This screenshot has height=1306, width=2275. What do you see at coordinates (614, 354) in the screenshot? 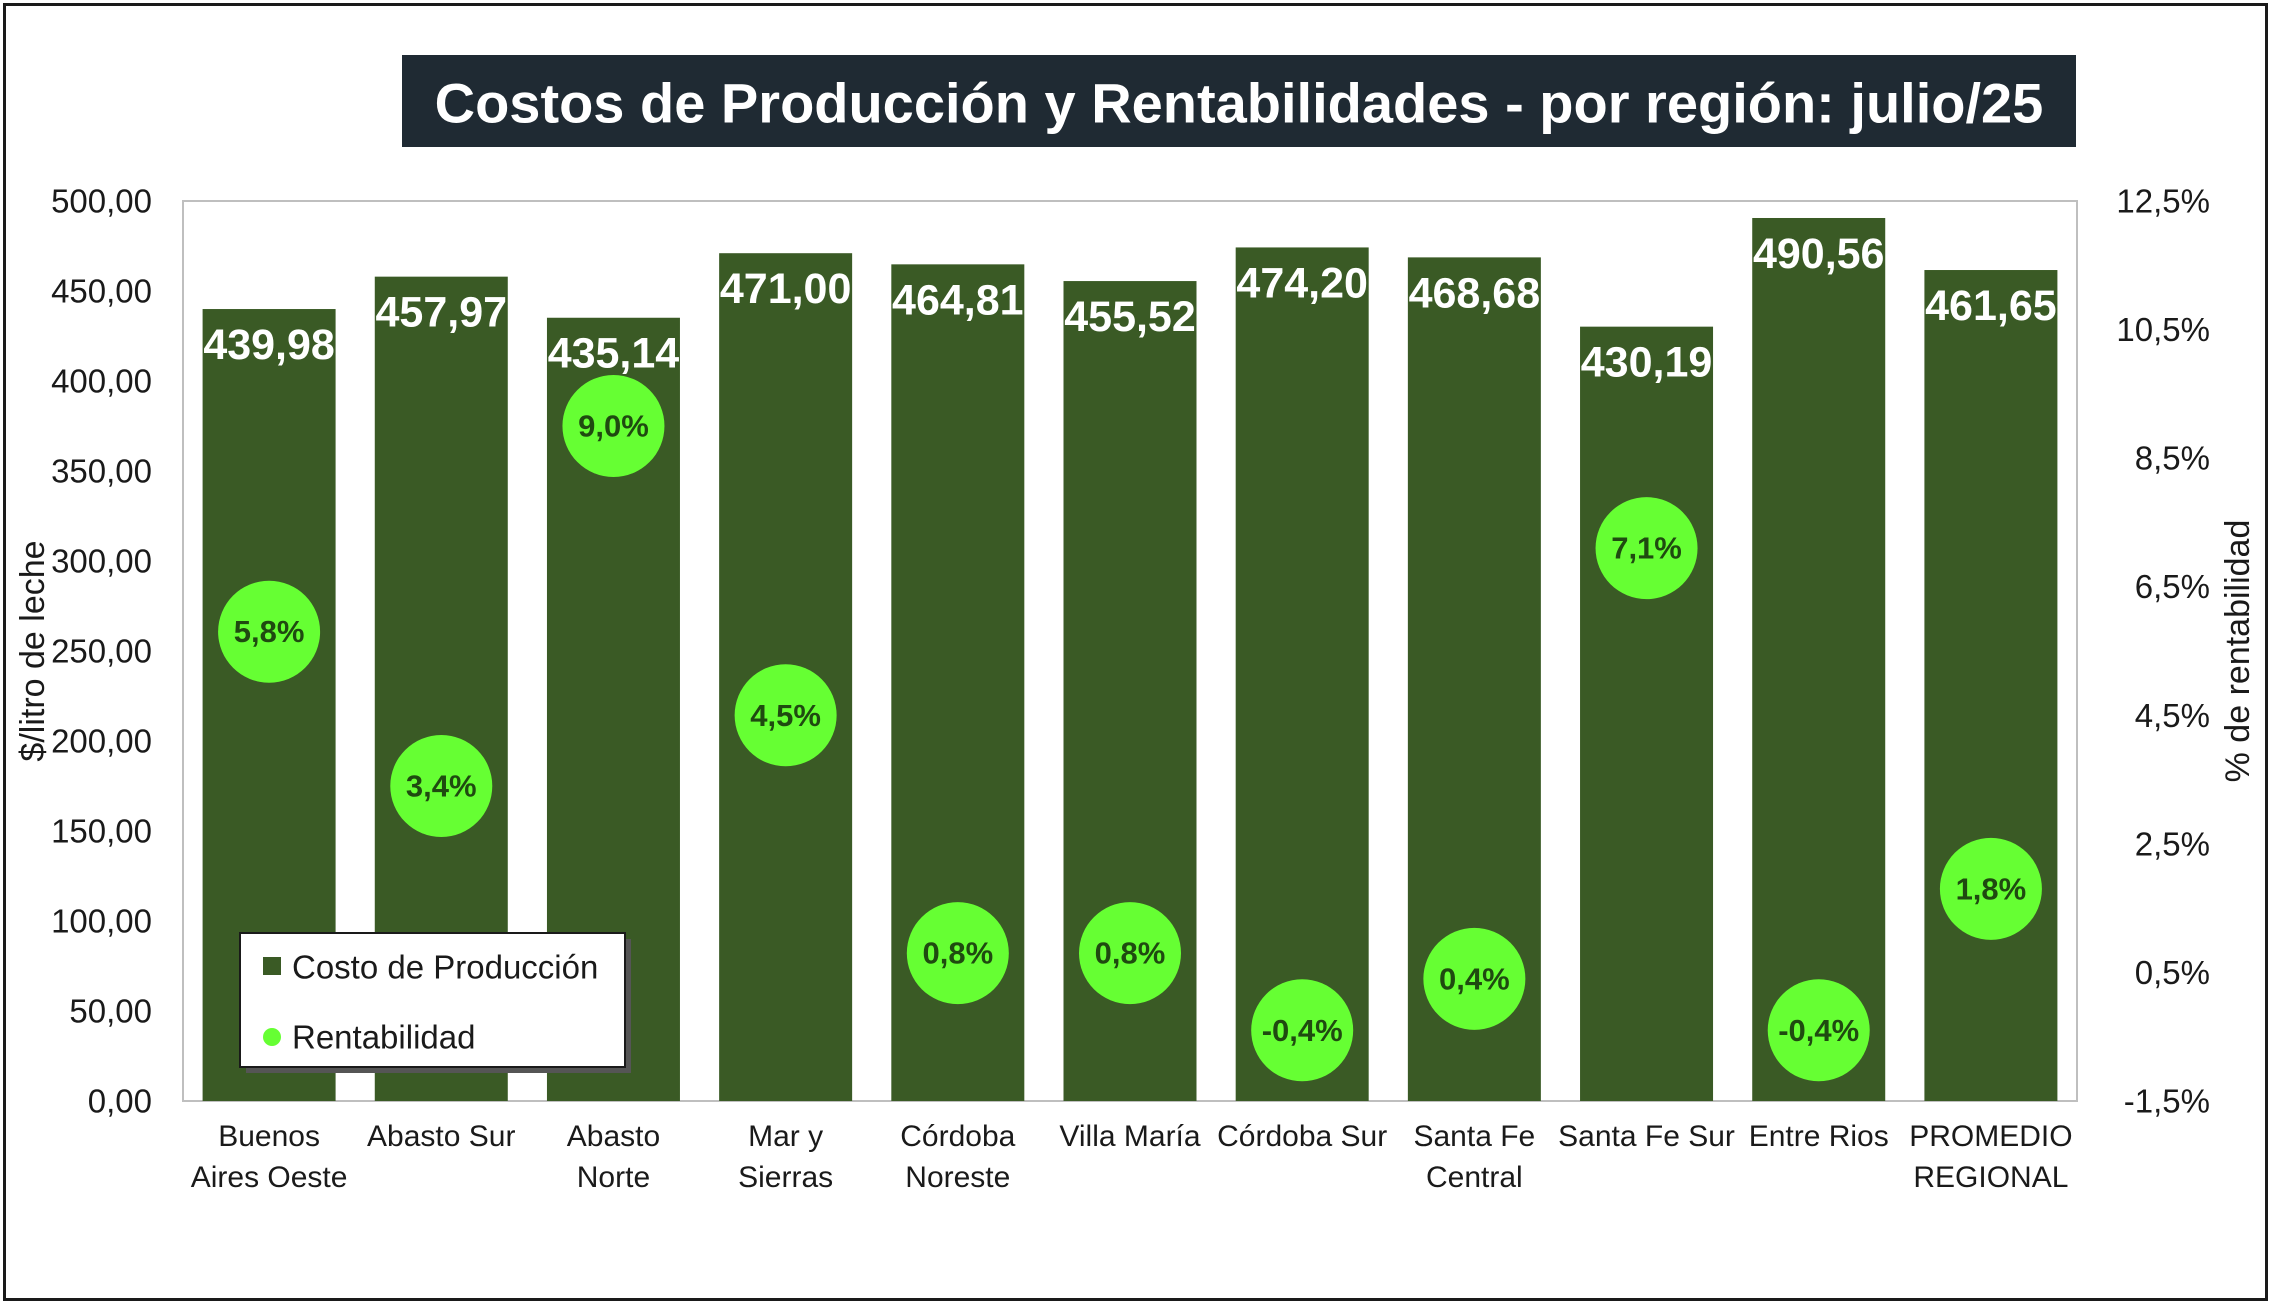
I see `bar-value-label: 435,14` at bounding box center [614, 354].